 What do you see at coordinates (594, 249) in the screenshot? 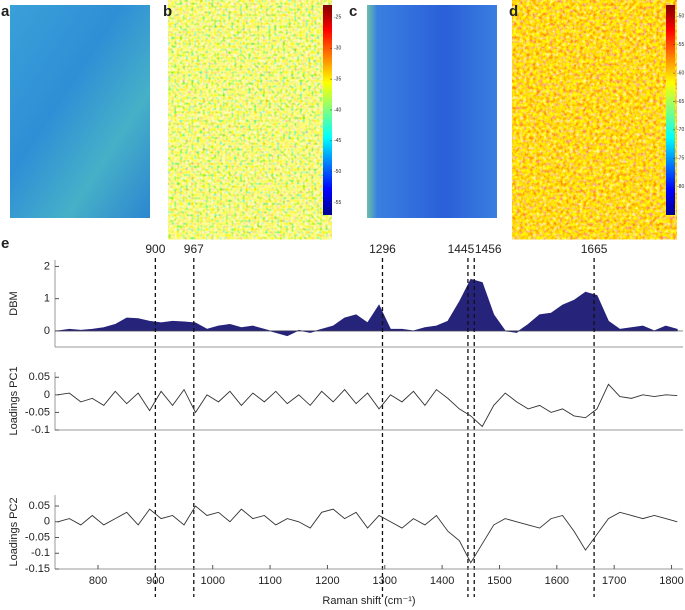
I see `reference-label: 1665` at bounding box center [594, 249].